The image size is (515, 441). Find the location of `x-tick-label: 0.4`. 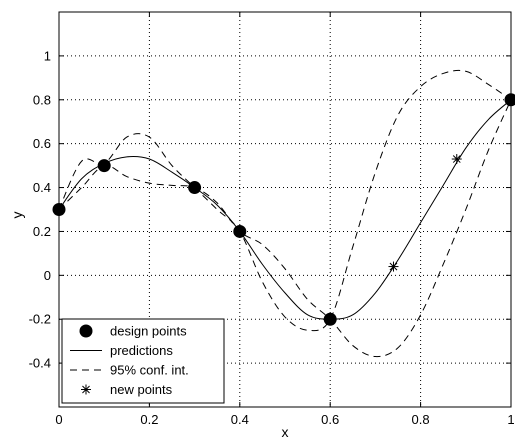

x-tick-label: 0.4 is located at coordinates (240, 419).